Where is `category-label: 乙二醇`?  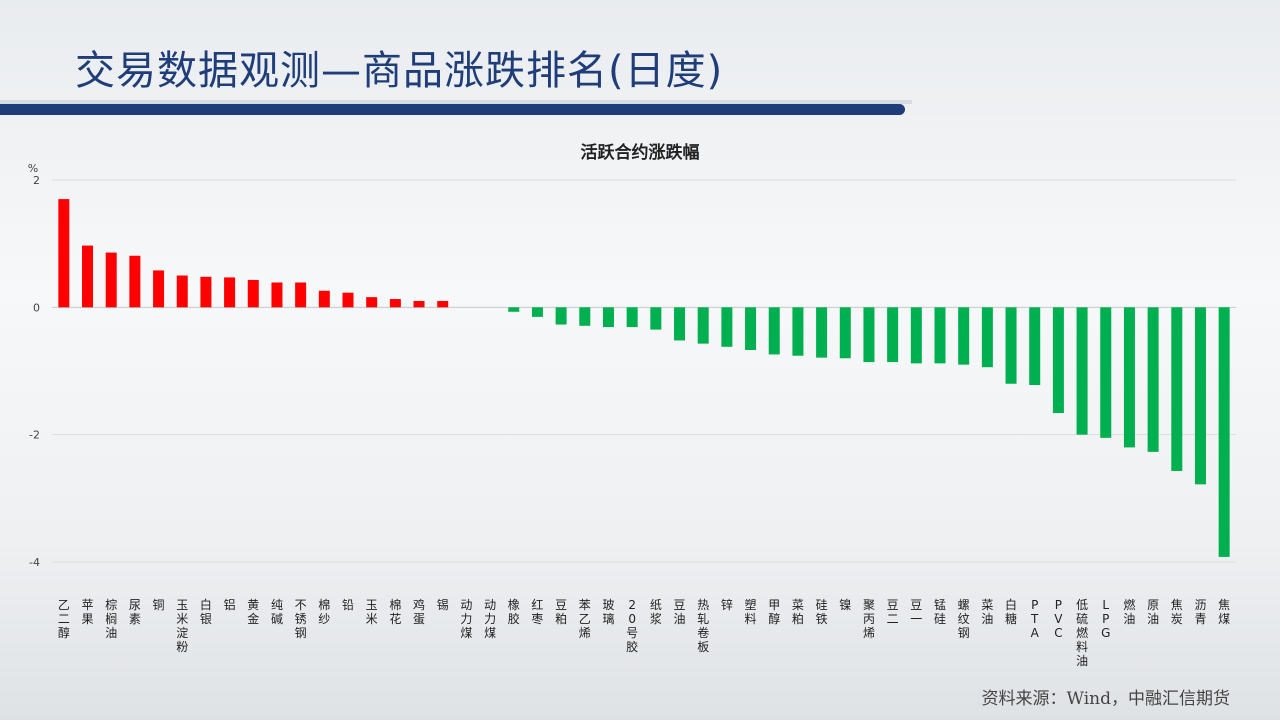
category-label: 乙二醇 is located at coordinates (64, 619).